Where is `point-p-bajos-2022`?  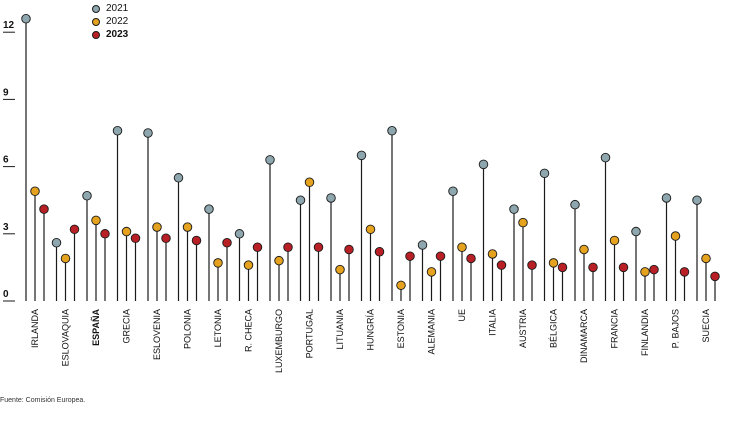 point-p-bajos-2022 is located at coordinates (675, 236).